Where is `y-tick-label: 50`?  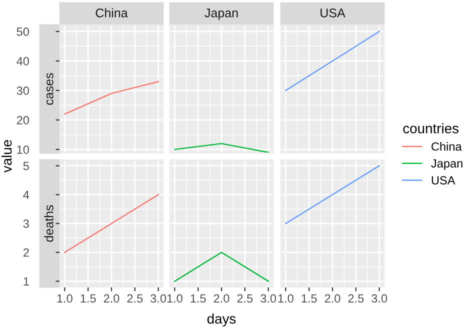
y-tick-label: 50 is located at coordinates (22, 32).